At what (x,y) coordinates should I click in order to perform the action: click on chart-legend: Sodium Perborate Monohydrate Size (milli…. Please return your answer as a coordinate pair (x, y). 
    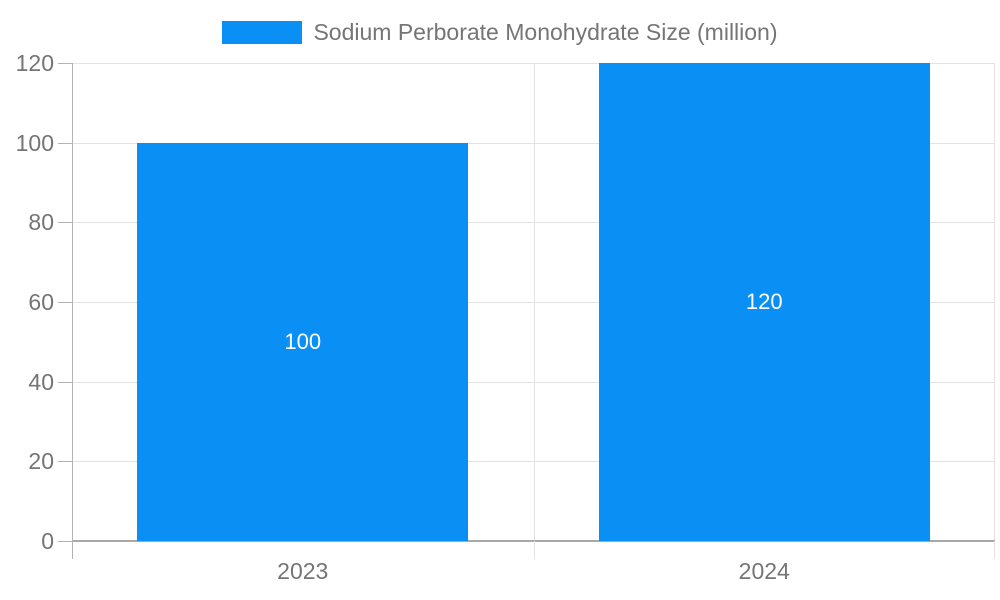
    Looking at the image, I should click on (500, 32).